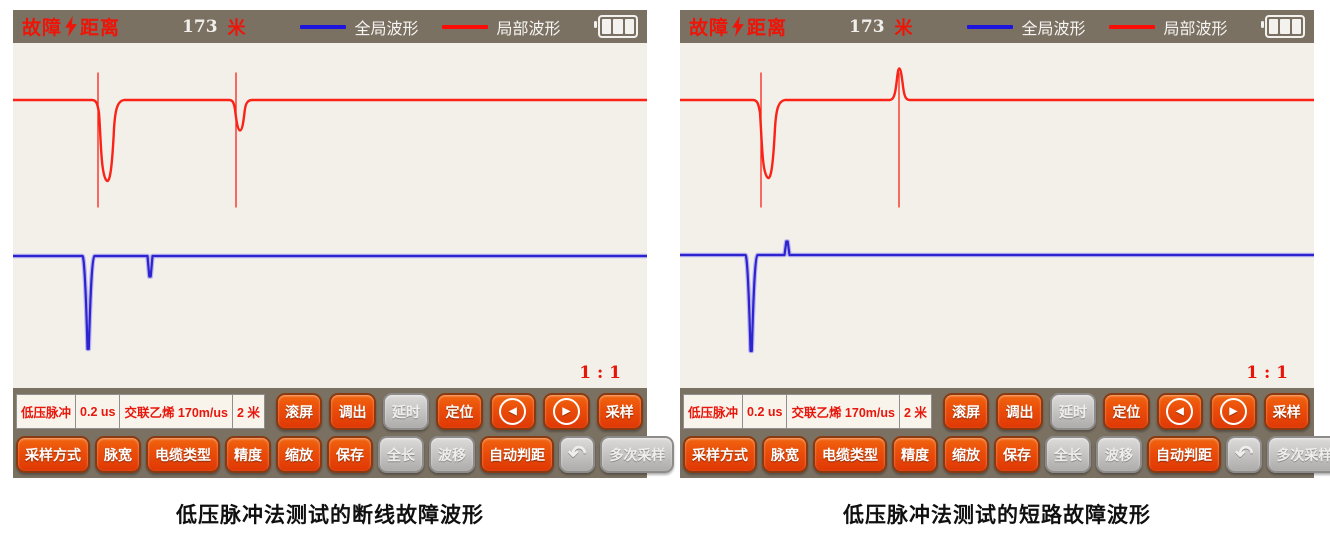 The image size is (1330, 541). I want to click on control-row-2: 采样方式 脉宽 电缆类型 精度 缩放 保存 全长 波移 自动判距 ↶ 多次采样, so click(345, 454).